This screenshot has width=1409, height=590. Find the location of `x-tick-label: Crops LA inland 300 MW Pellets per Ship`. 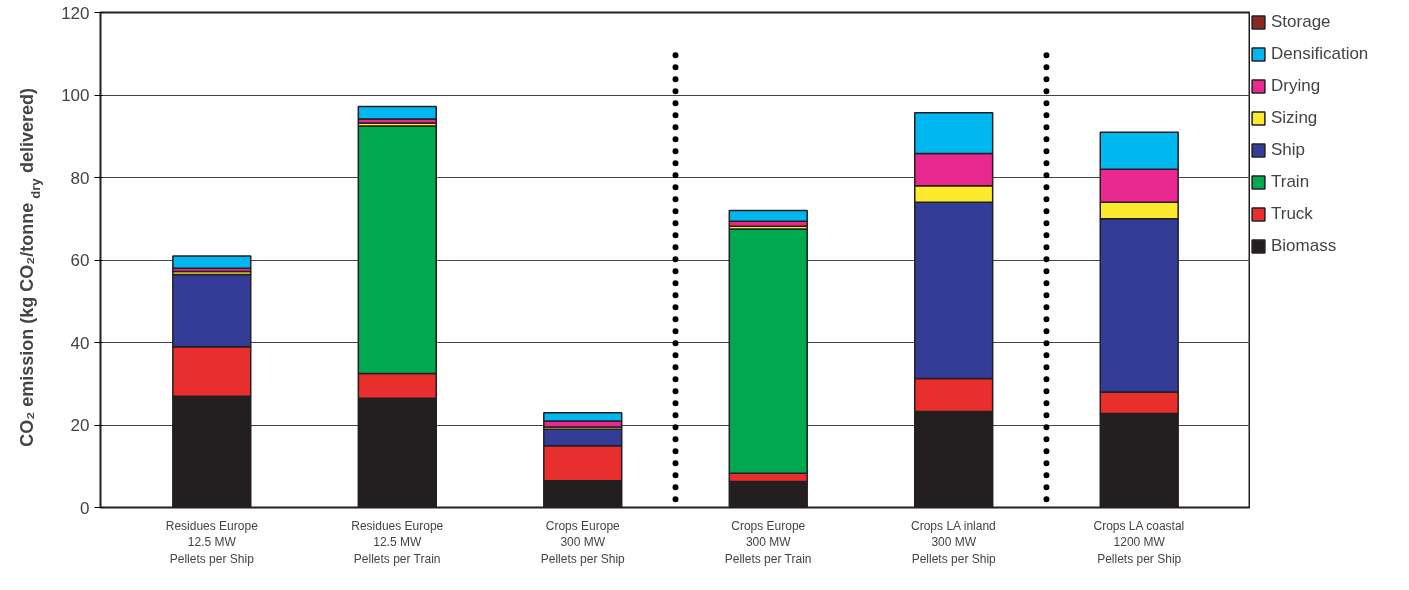

x-tick-label: Crops LA inland 300 MW Pellets per Ship is located at coordinates (954, 542).